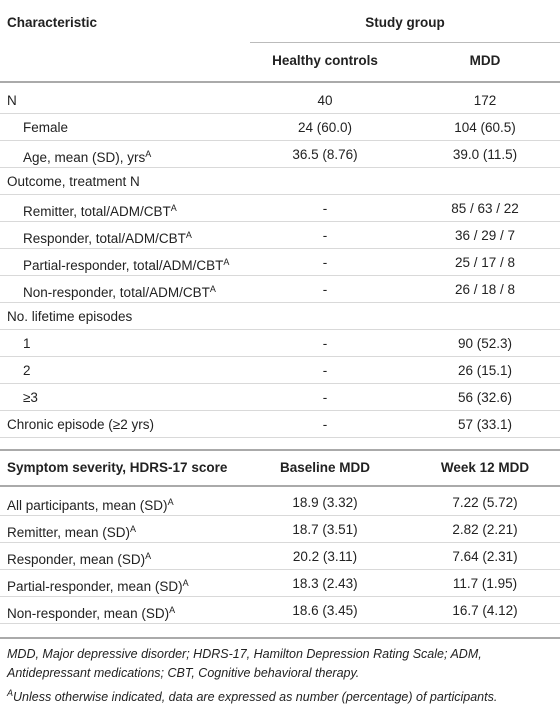 This screenshot has height=706, width=560. I want to click on row-label: All participants, mean (SD)A, so click(90, 504).